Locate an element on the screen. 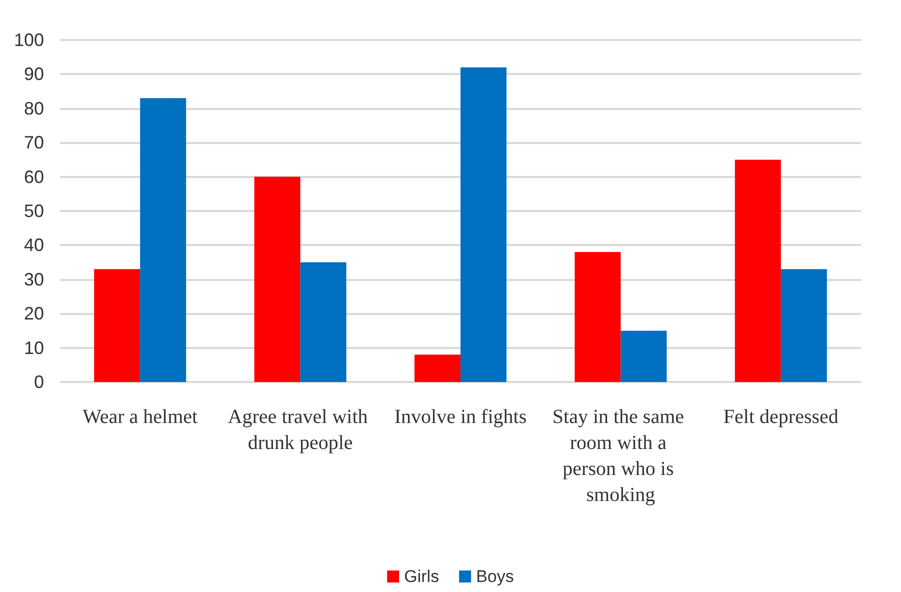  y-tick-label: 50 is located at coordinates (34, 211).